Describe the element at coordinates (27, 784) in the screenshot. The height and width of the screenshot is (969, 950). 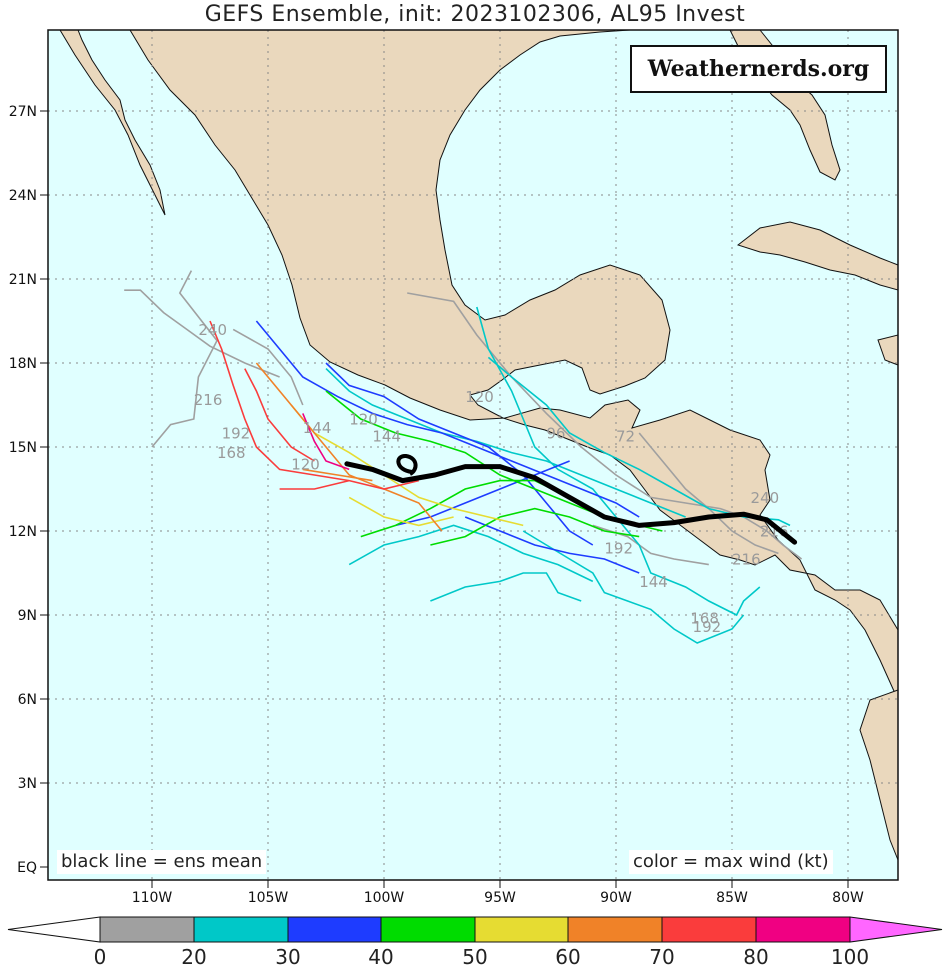
I see `lat-label: 3N` at that location.